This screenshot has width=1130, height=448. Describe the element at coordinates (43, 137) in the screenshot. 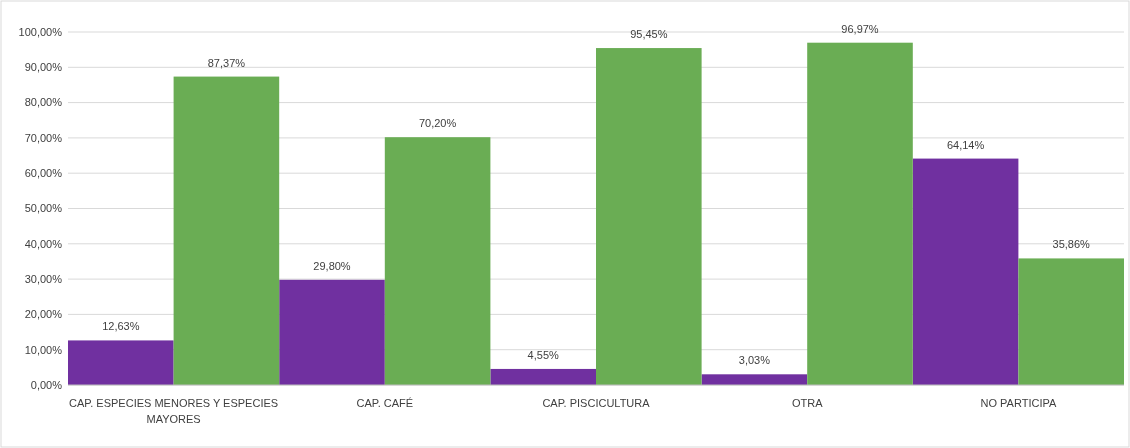

I see `y-tick-label: 70,00%` at that location.